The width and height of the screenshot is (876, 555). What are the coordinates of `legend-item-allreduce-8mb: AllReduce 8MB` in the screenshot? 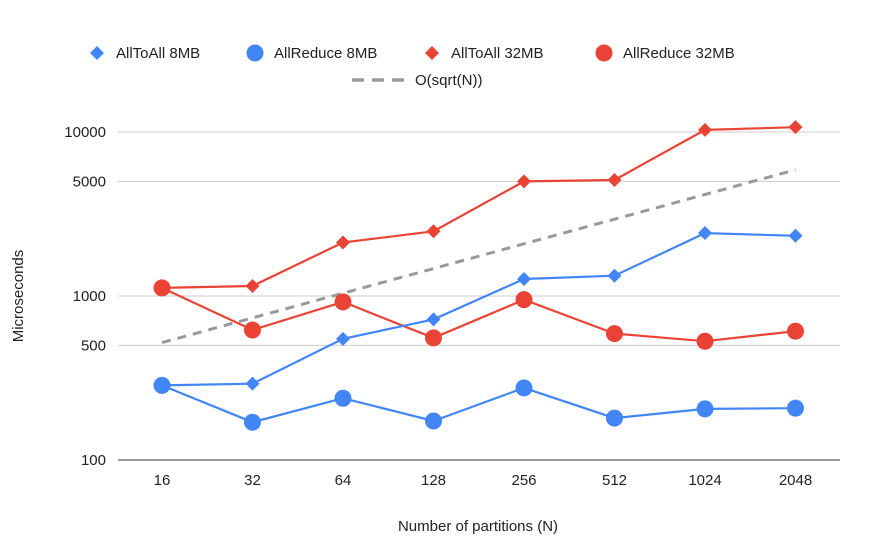 It's located at (311, 53).